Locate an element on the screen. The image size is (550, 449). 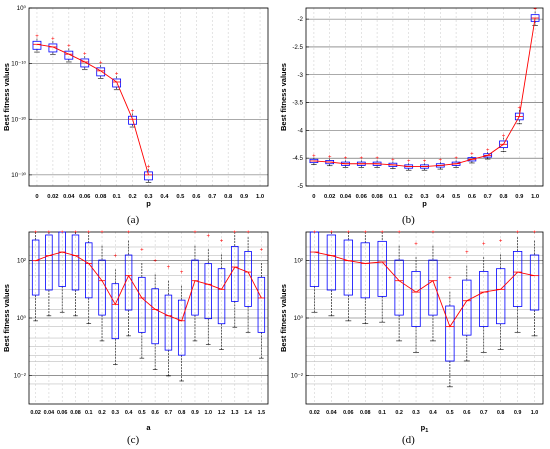
y-tick-label: -3.5 is located at coordinates (297, 103).